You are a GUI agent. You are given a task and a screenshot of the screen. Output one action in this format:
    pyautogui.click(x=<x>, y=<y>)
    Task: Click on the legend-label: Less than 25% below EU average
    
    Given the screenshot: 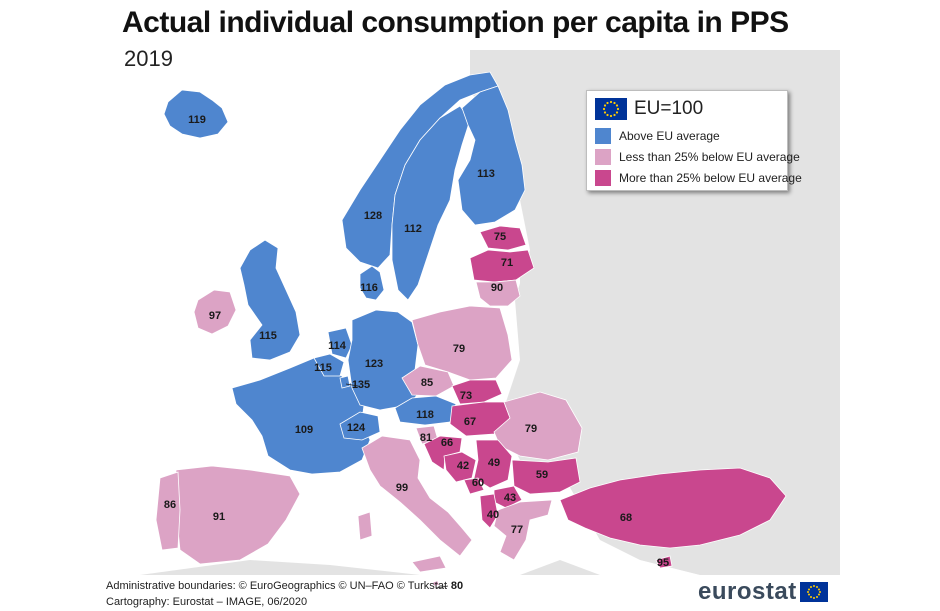 What is the action you would take?
    pyautogui.click(x=709, y=156)
    